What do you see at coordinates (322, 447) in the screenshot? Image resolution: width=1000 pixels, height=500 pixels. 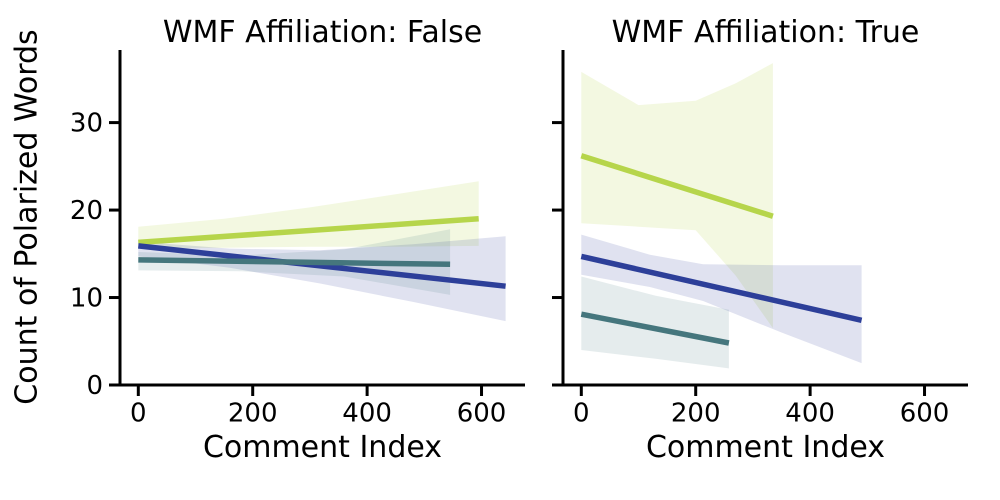 I see `left-xaxis-label: Comment Index` at bounding box center [322, 447].